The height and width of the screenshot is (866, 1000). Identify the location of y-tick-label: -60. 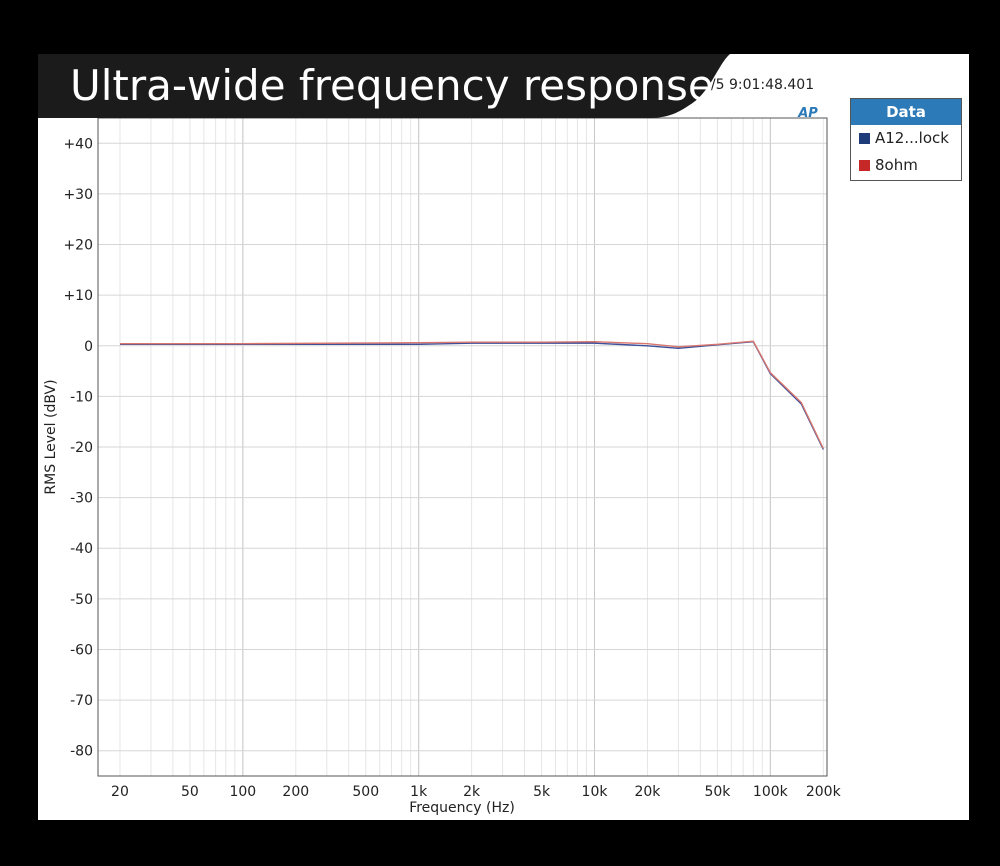
(81, 650).